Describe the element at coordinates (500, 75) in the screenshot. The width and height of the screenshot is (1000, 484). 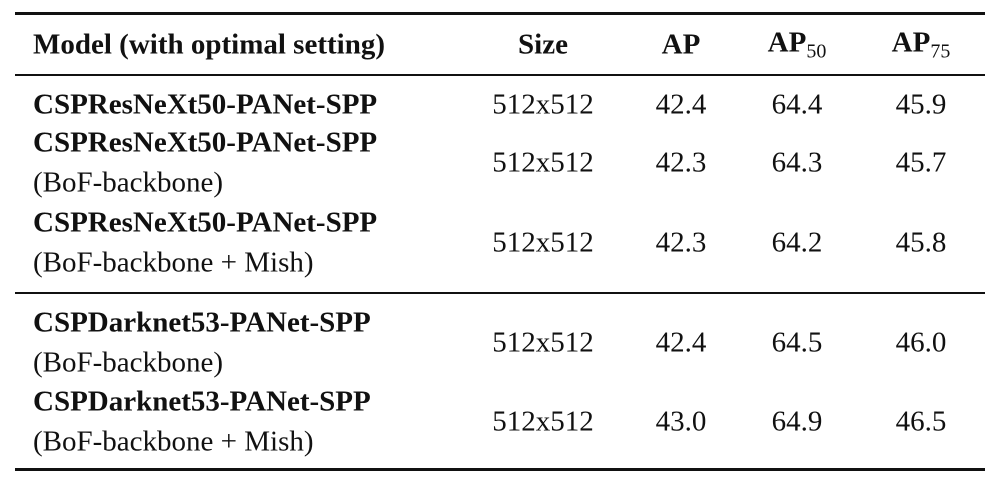
I see `header-rule` at that location.